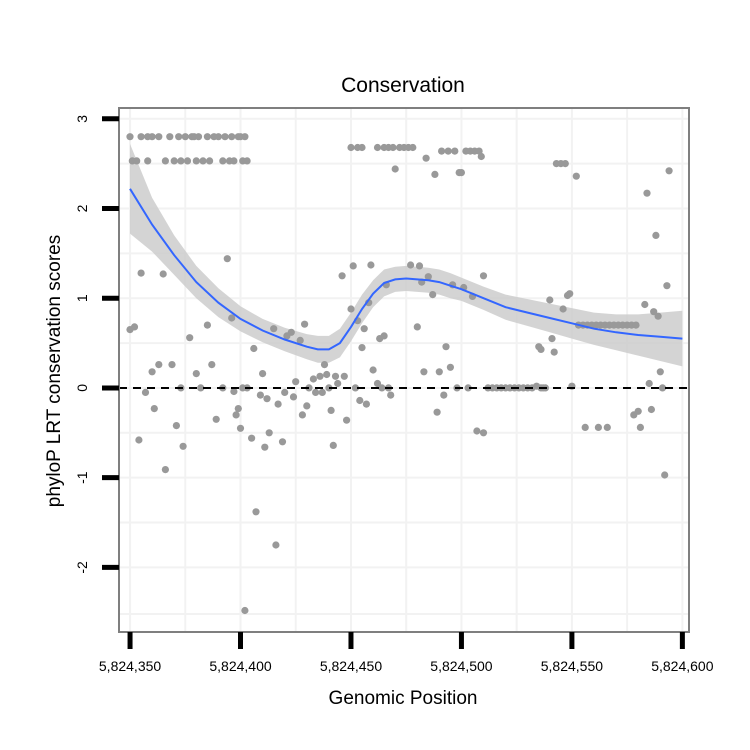 This screenshot has height=750, width=750. What do you see at coordinates (82, 388) in the screenshot?
I see `y-tick-label: 0` at bounding box center [82, 388].